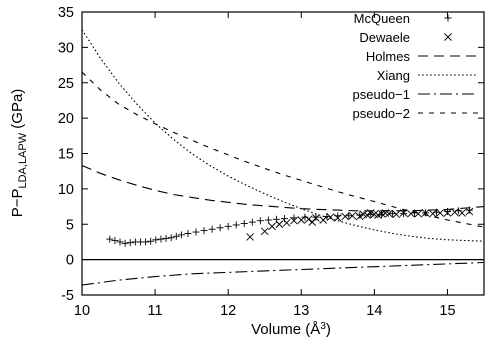 This screenshot has height=342, width=487. Describe the element at coordinates (448, 18) in the screenshot. I see `legend-marker-mcqueen` at that location.